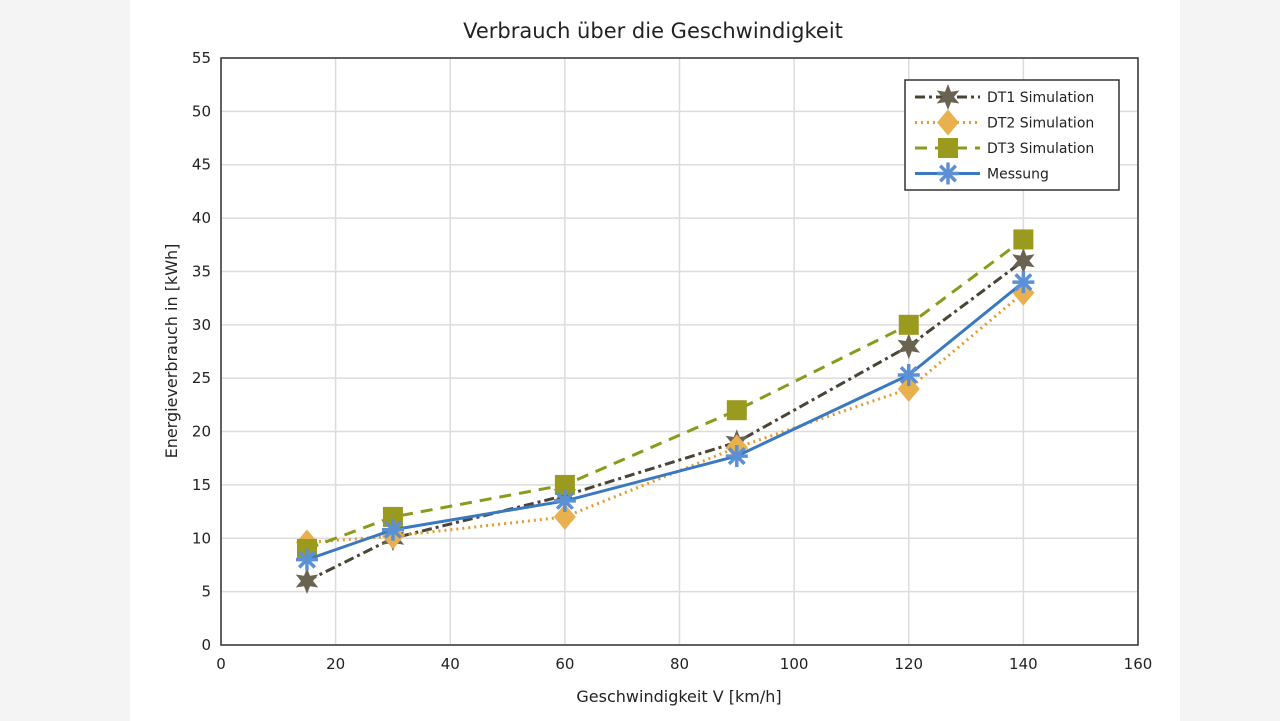 The height and width of the screenshot is (721, 1280). I want to click on y-tick-label: 25, so click(201, 378).